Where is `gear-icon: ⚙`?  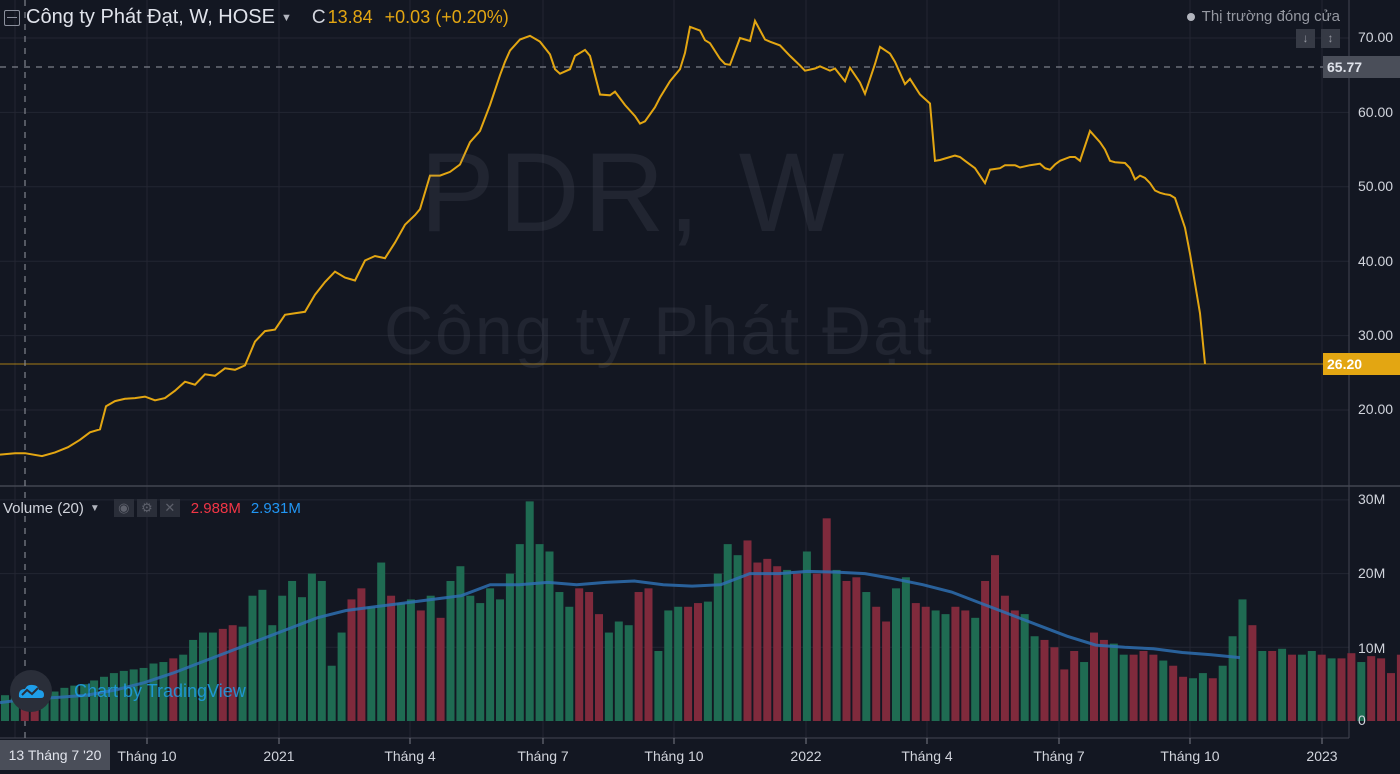 gear-icon: ⚙ is located at coordinates (146, 508).